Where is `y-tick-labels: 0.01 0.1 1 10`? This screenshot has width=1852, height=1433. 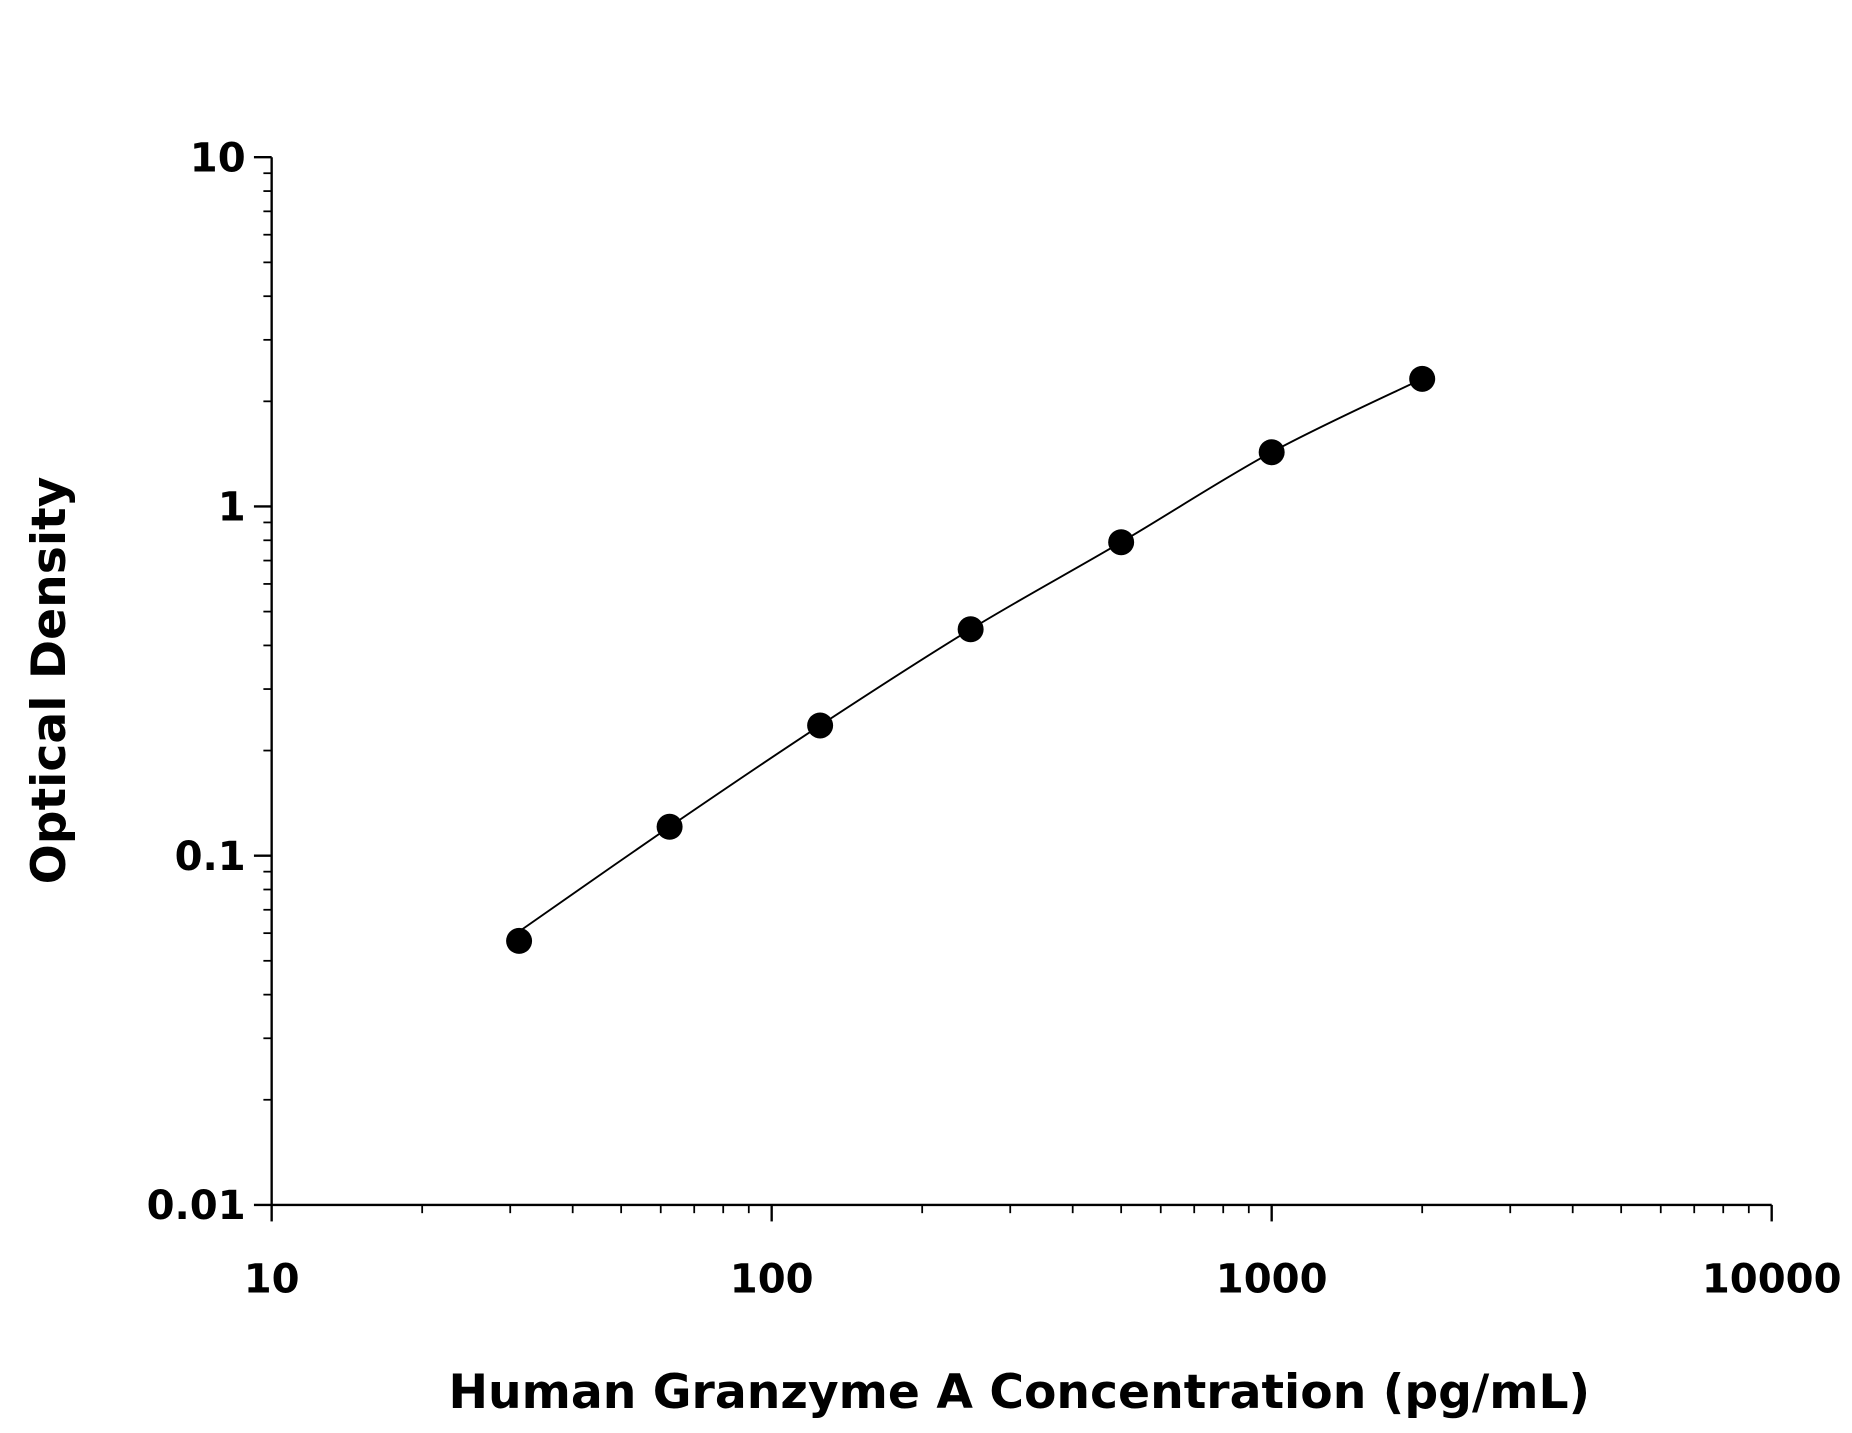 y-tick-labels: 0.01 0.1 1 10 is located at coordinates (196, 682).